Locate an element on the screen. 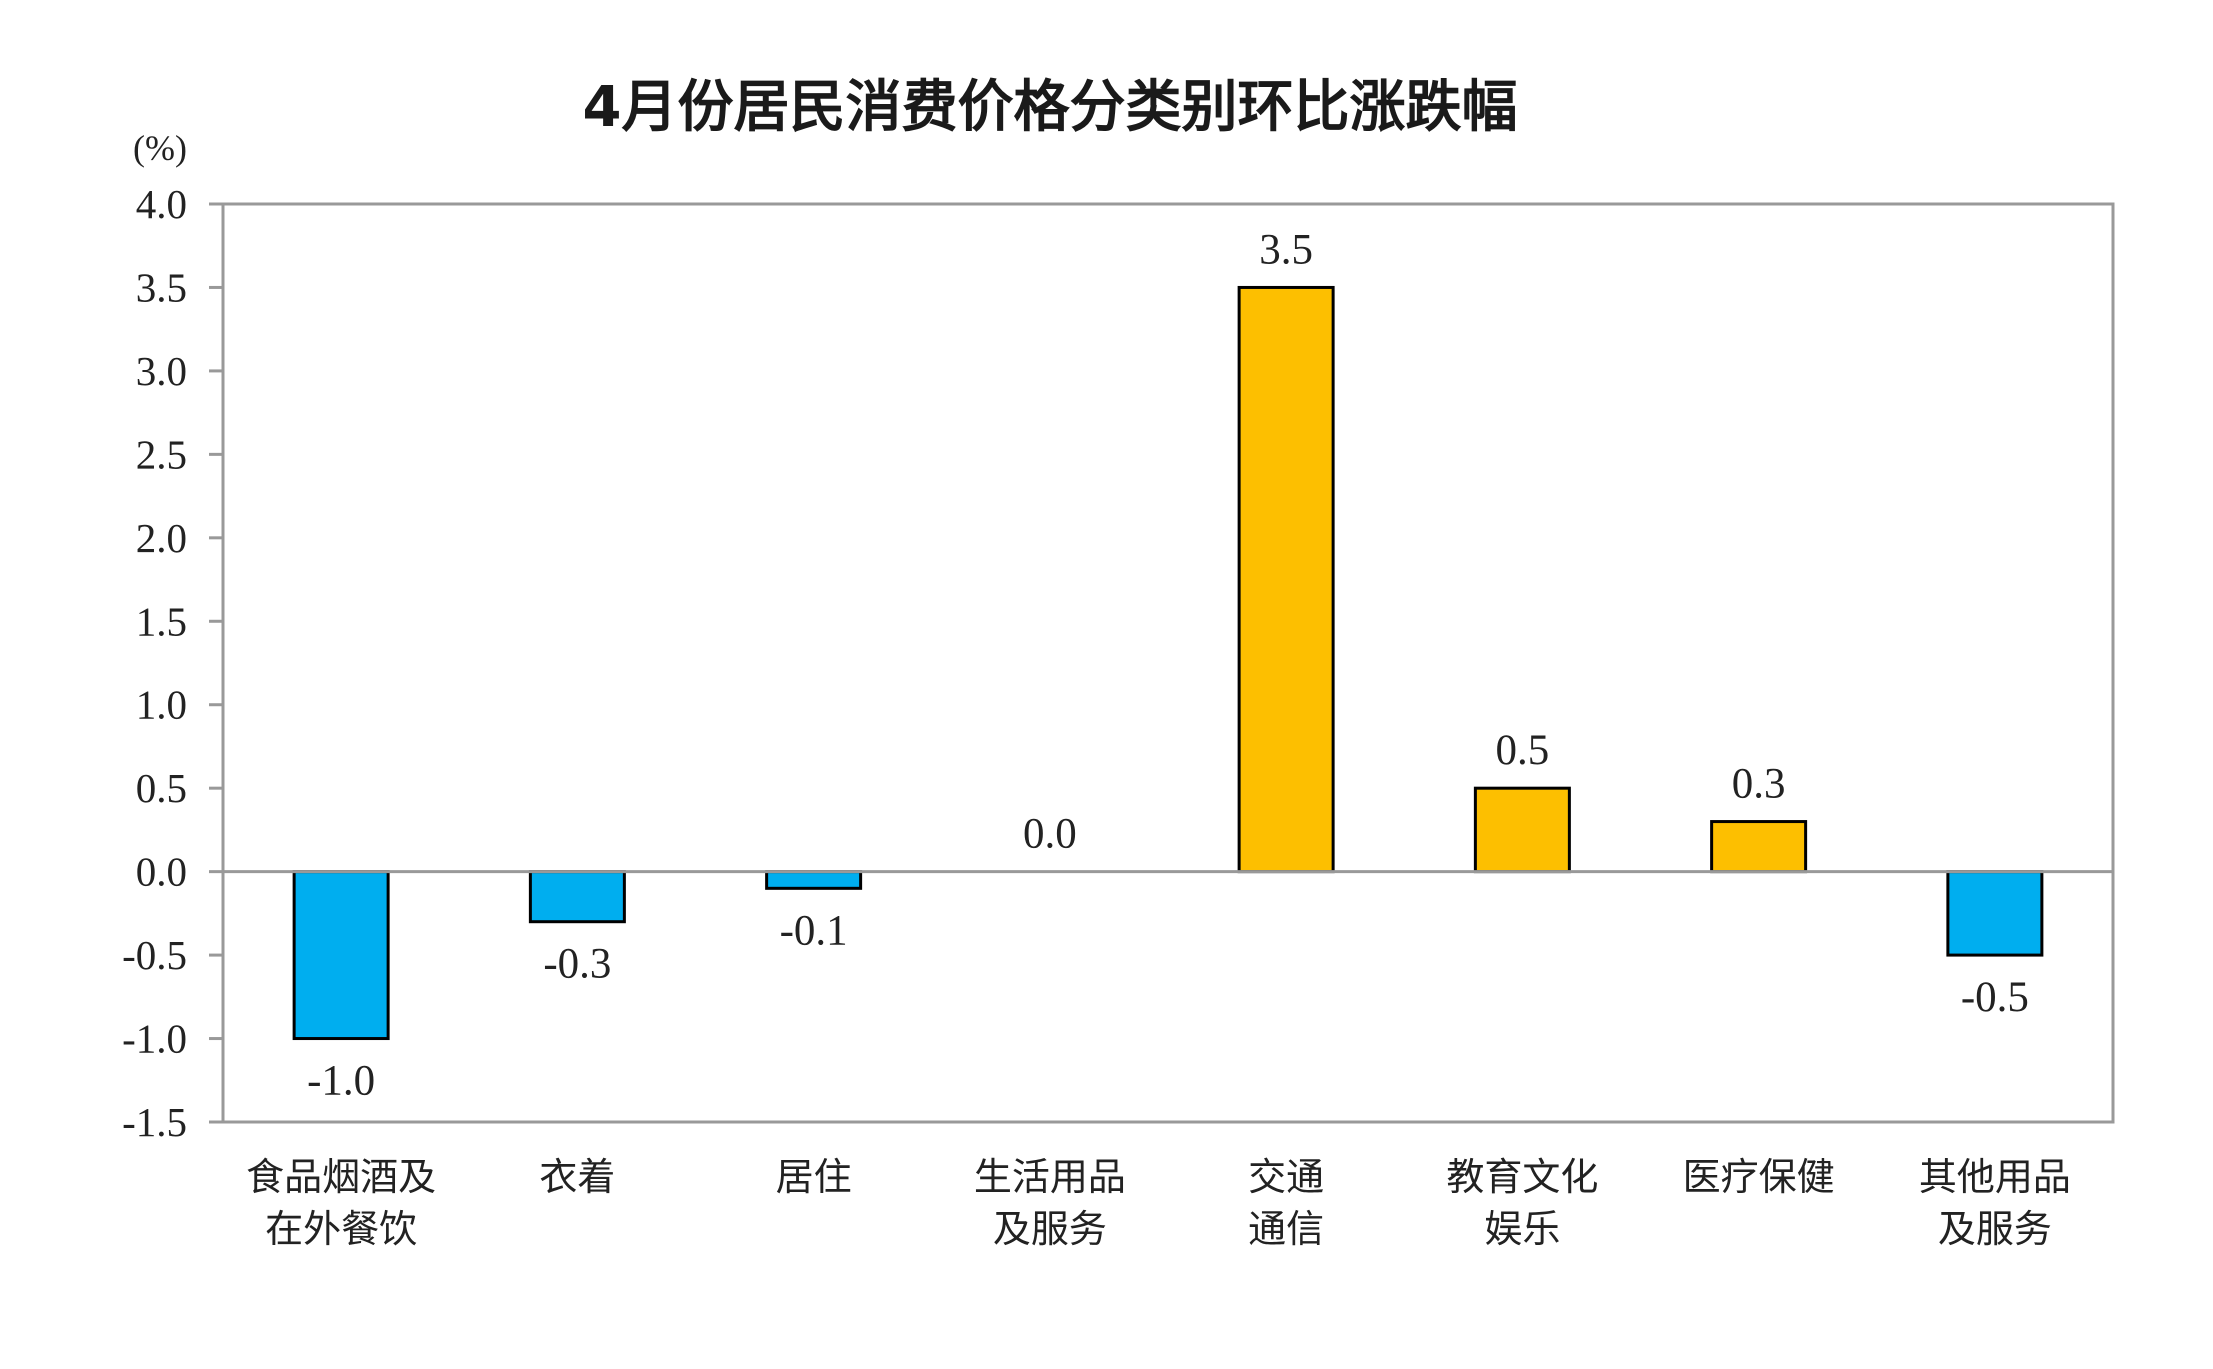  data-label: -0.1 is located at coordinates (814, 930).